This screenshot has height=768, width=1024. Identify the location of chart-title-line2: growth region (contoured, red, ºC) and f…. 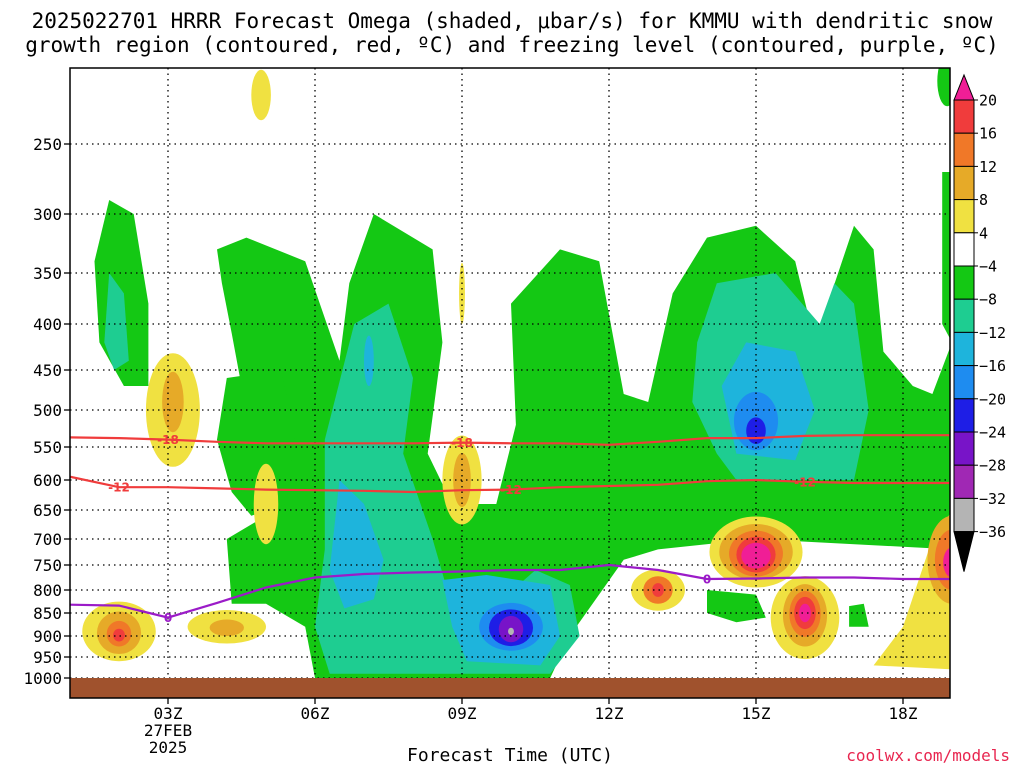
(512, 45).